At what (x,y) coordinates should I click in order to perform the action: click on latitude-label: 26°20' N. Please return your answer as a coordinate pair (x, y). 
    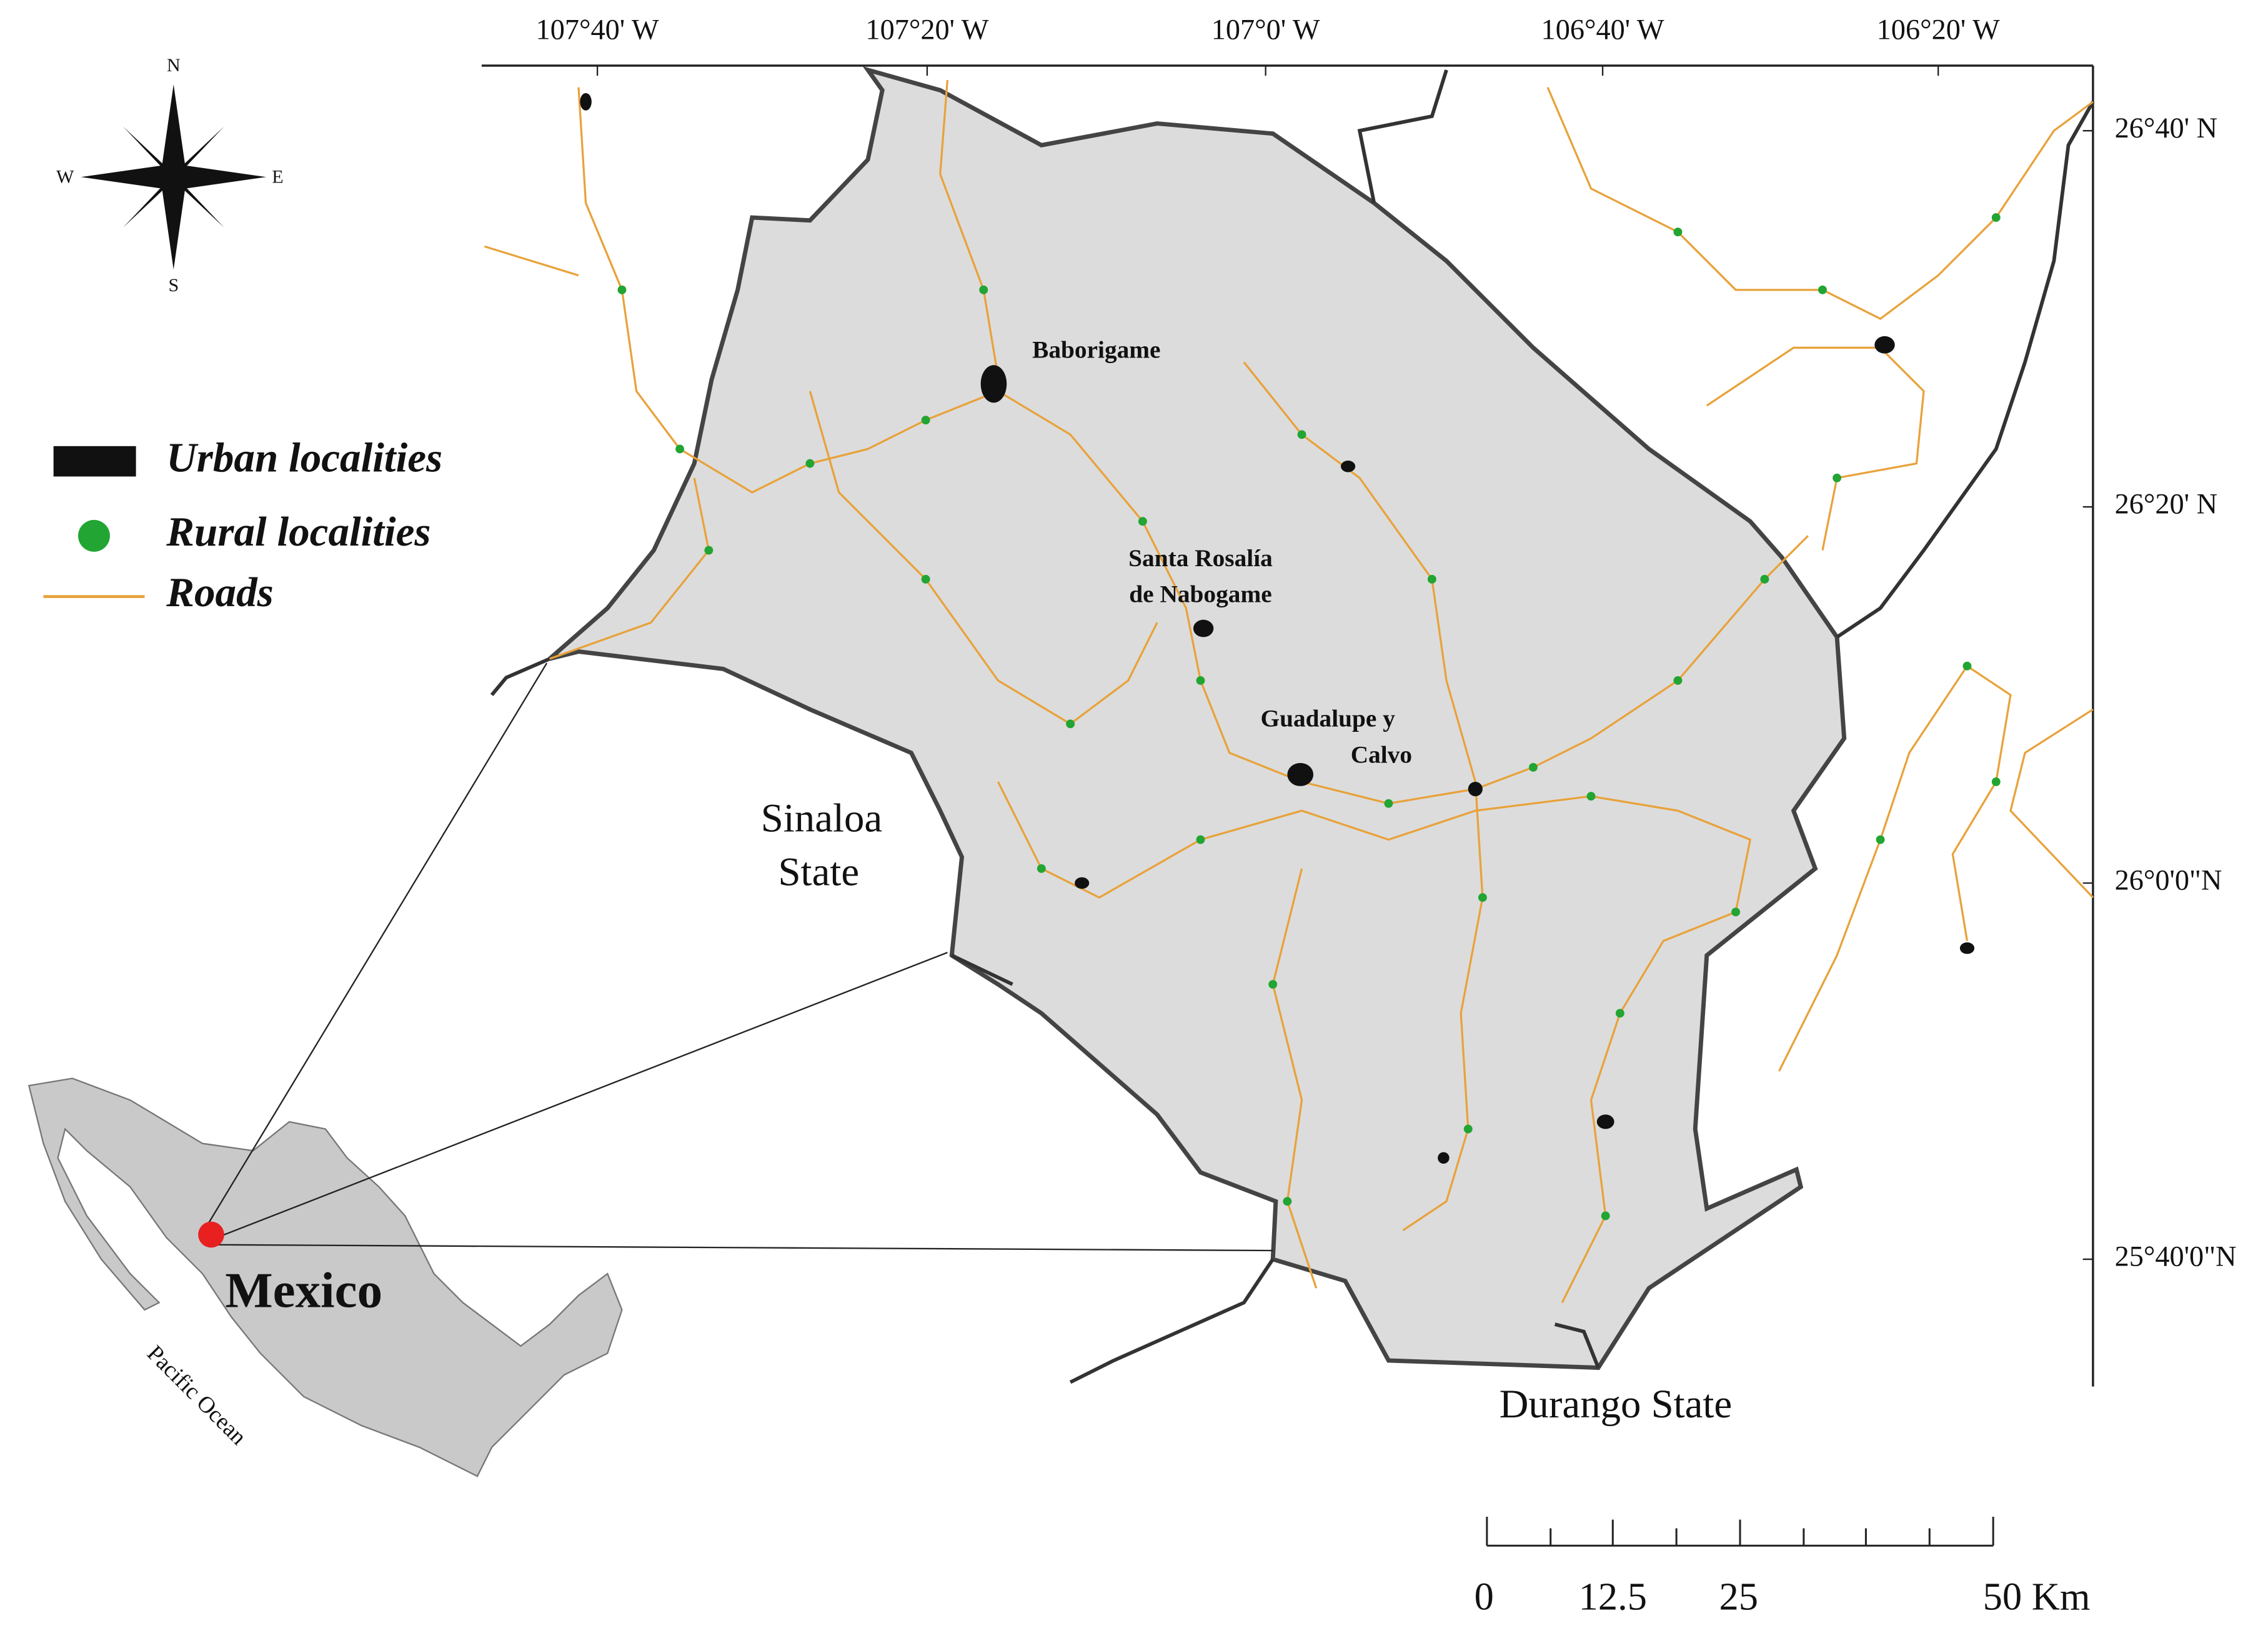
    Looking at the image, I should click on (2166, 505).